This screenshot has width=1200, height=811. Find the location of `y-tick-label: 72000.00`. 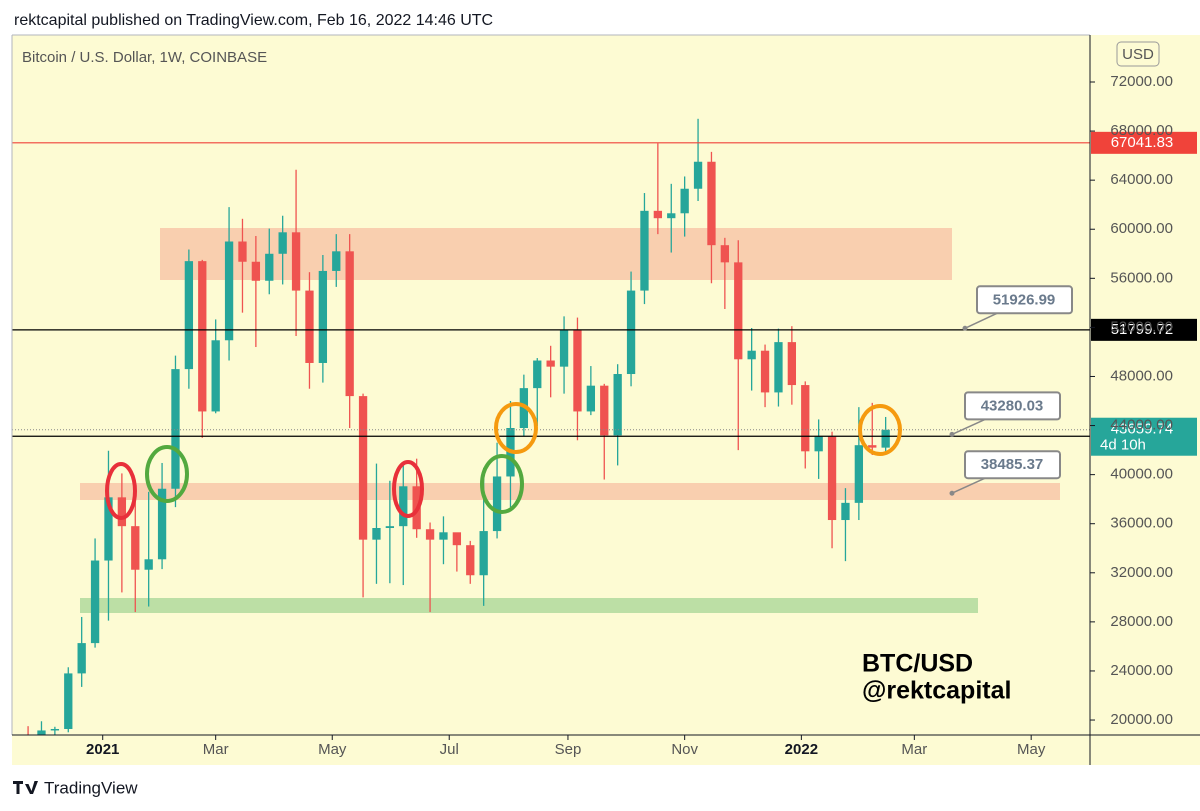

y-tick-label: 72000.00 is located at coordinates (1141, 81).